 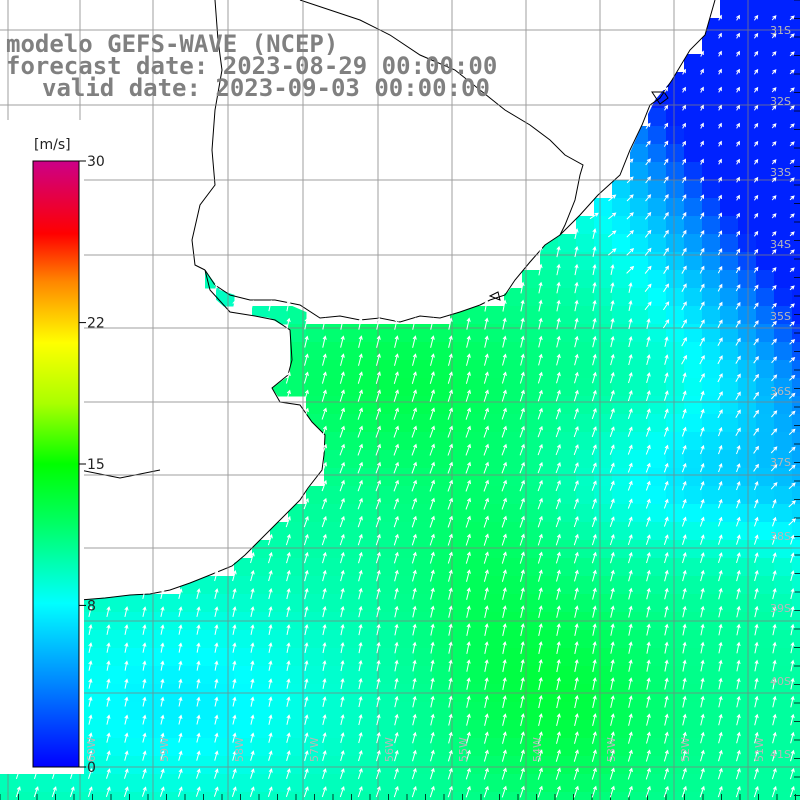 What do you see at coordinates (425, 749) in the screenshot?
I see `longitude-labels: 60W 59W 58W 57W 56W 55W 54W 53W 52W 51W` at bounding box center [425, 749].